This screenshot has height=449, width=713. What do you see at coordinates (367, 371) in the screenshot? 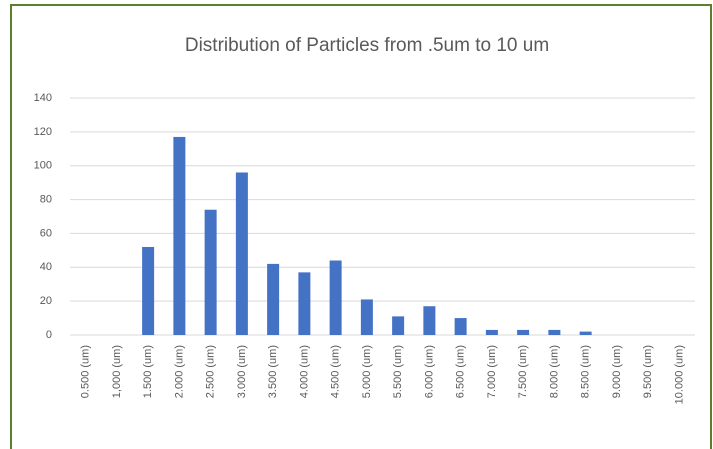
I see `x-tick-label: 5.000 (um)` at bounding box center [367, 371].